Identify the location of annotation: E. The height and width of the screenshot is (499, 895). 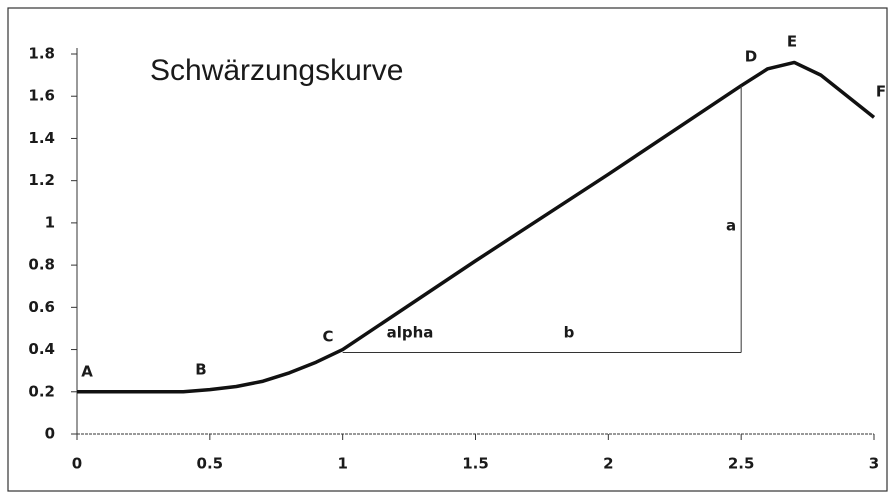
(792, 42).